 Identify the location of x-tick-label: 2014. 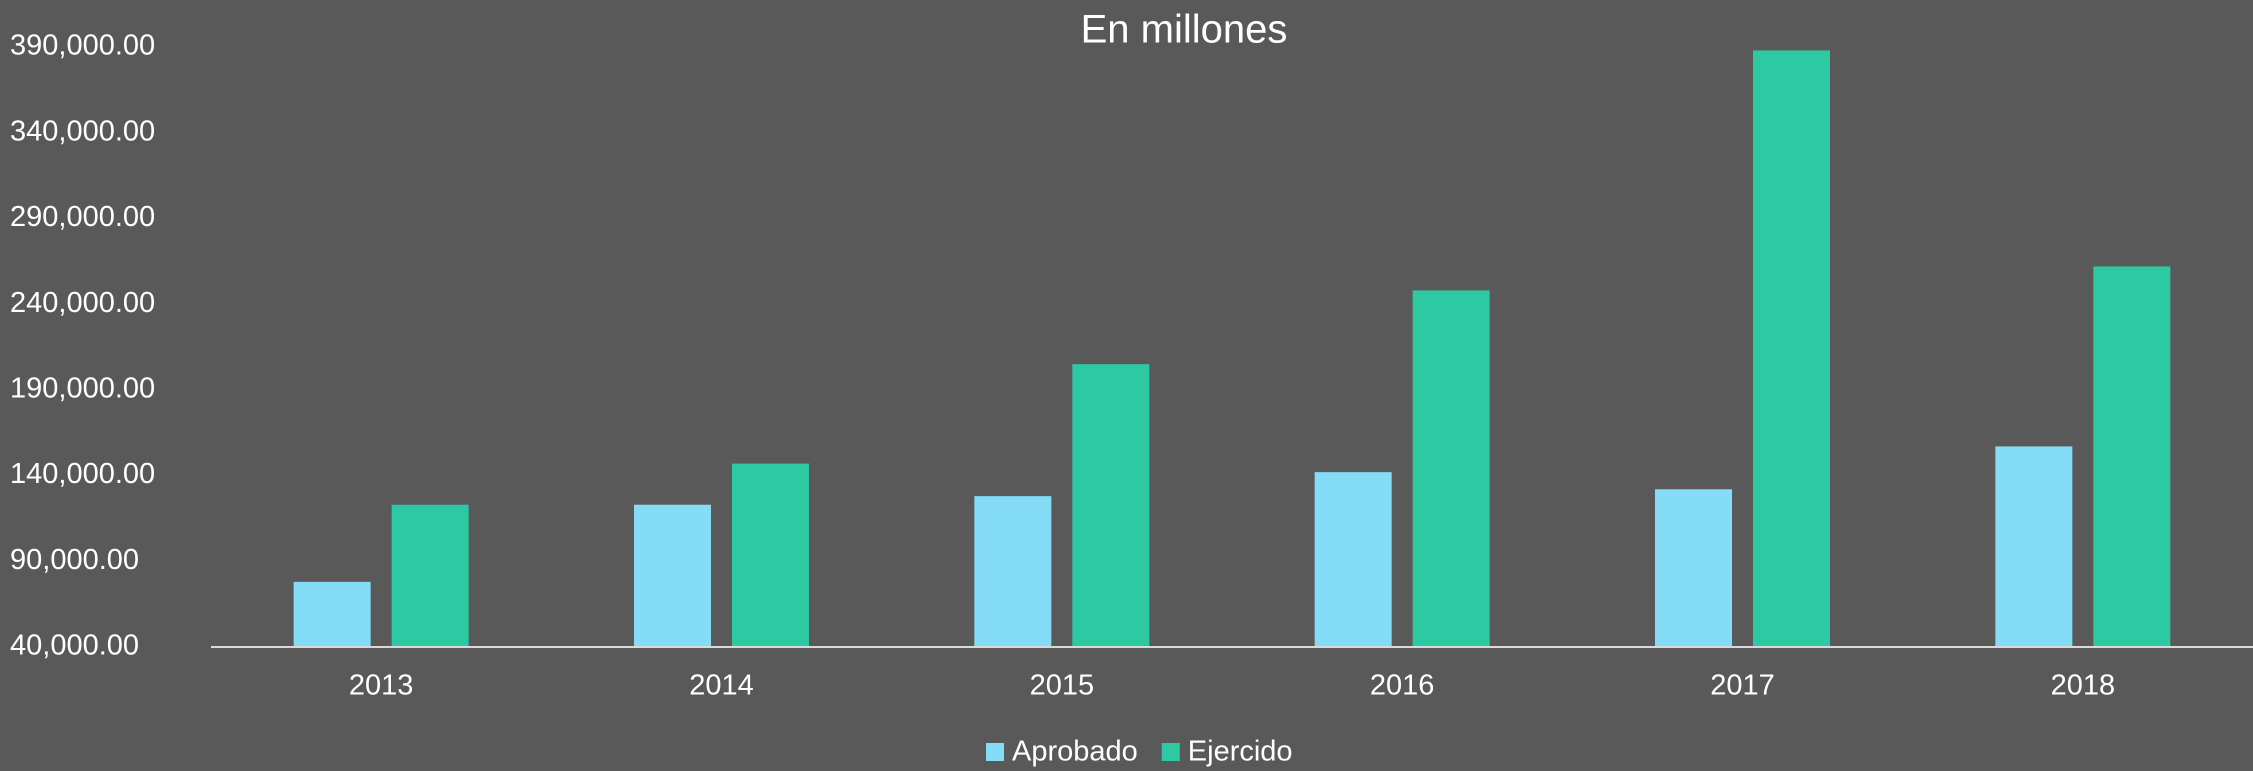
(721, 686).